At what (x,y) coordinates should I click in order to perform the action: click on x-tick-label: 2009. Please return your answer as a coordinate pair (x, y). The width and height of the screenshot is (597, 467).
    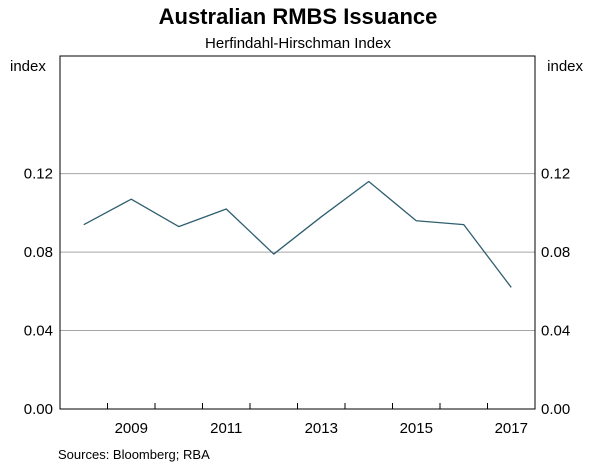
    Looking at the image, I should click on (131, 428).